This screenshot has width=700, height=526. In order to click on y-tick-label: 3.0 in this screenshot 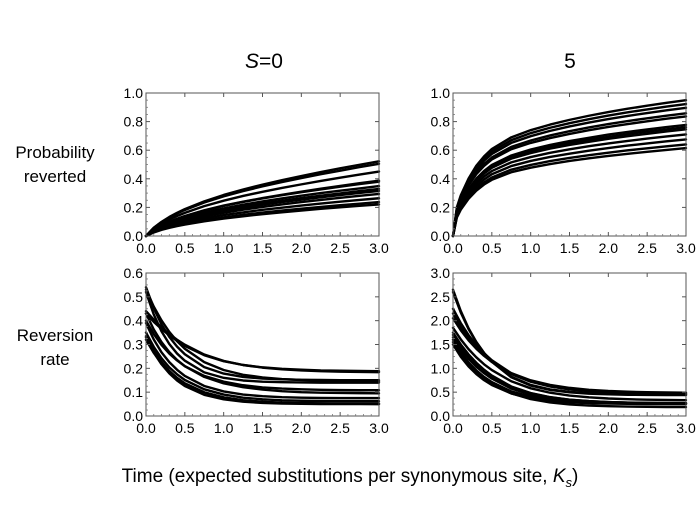, I will do `click(441, 273)`.